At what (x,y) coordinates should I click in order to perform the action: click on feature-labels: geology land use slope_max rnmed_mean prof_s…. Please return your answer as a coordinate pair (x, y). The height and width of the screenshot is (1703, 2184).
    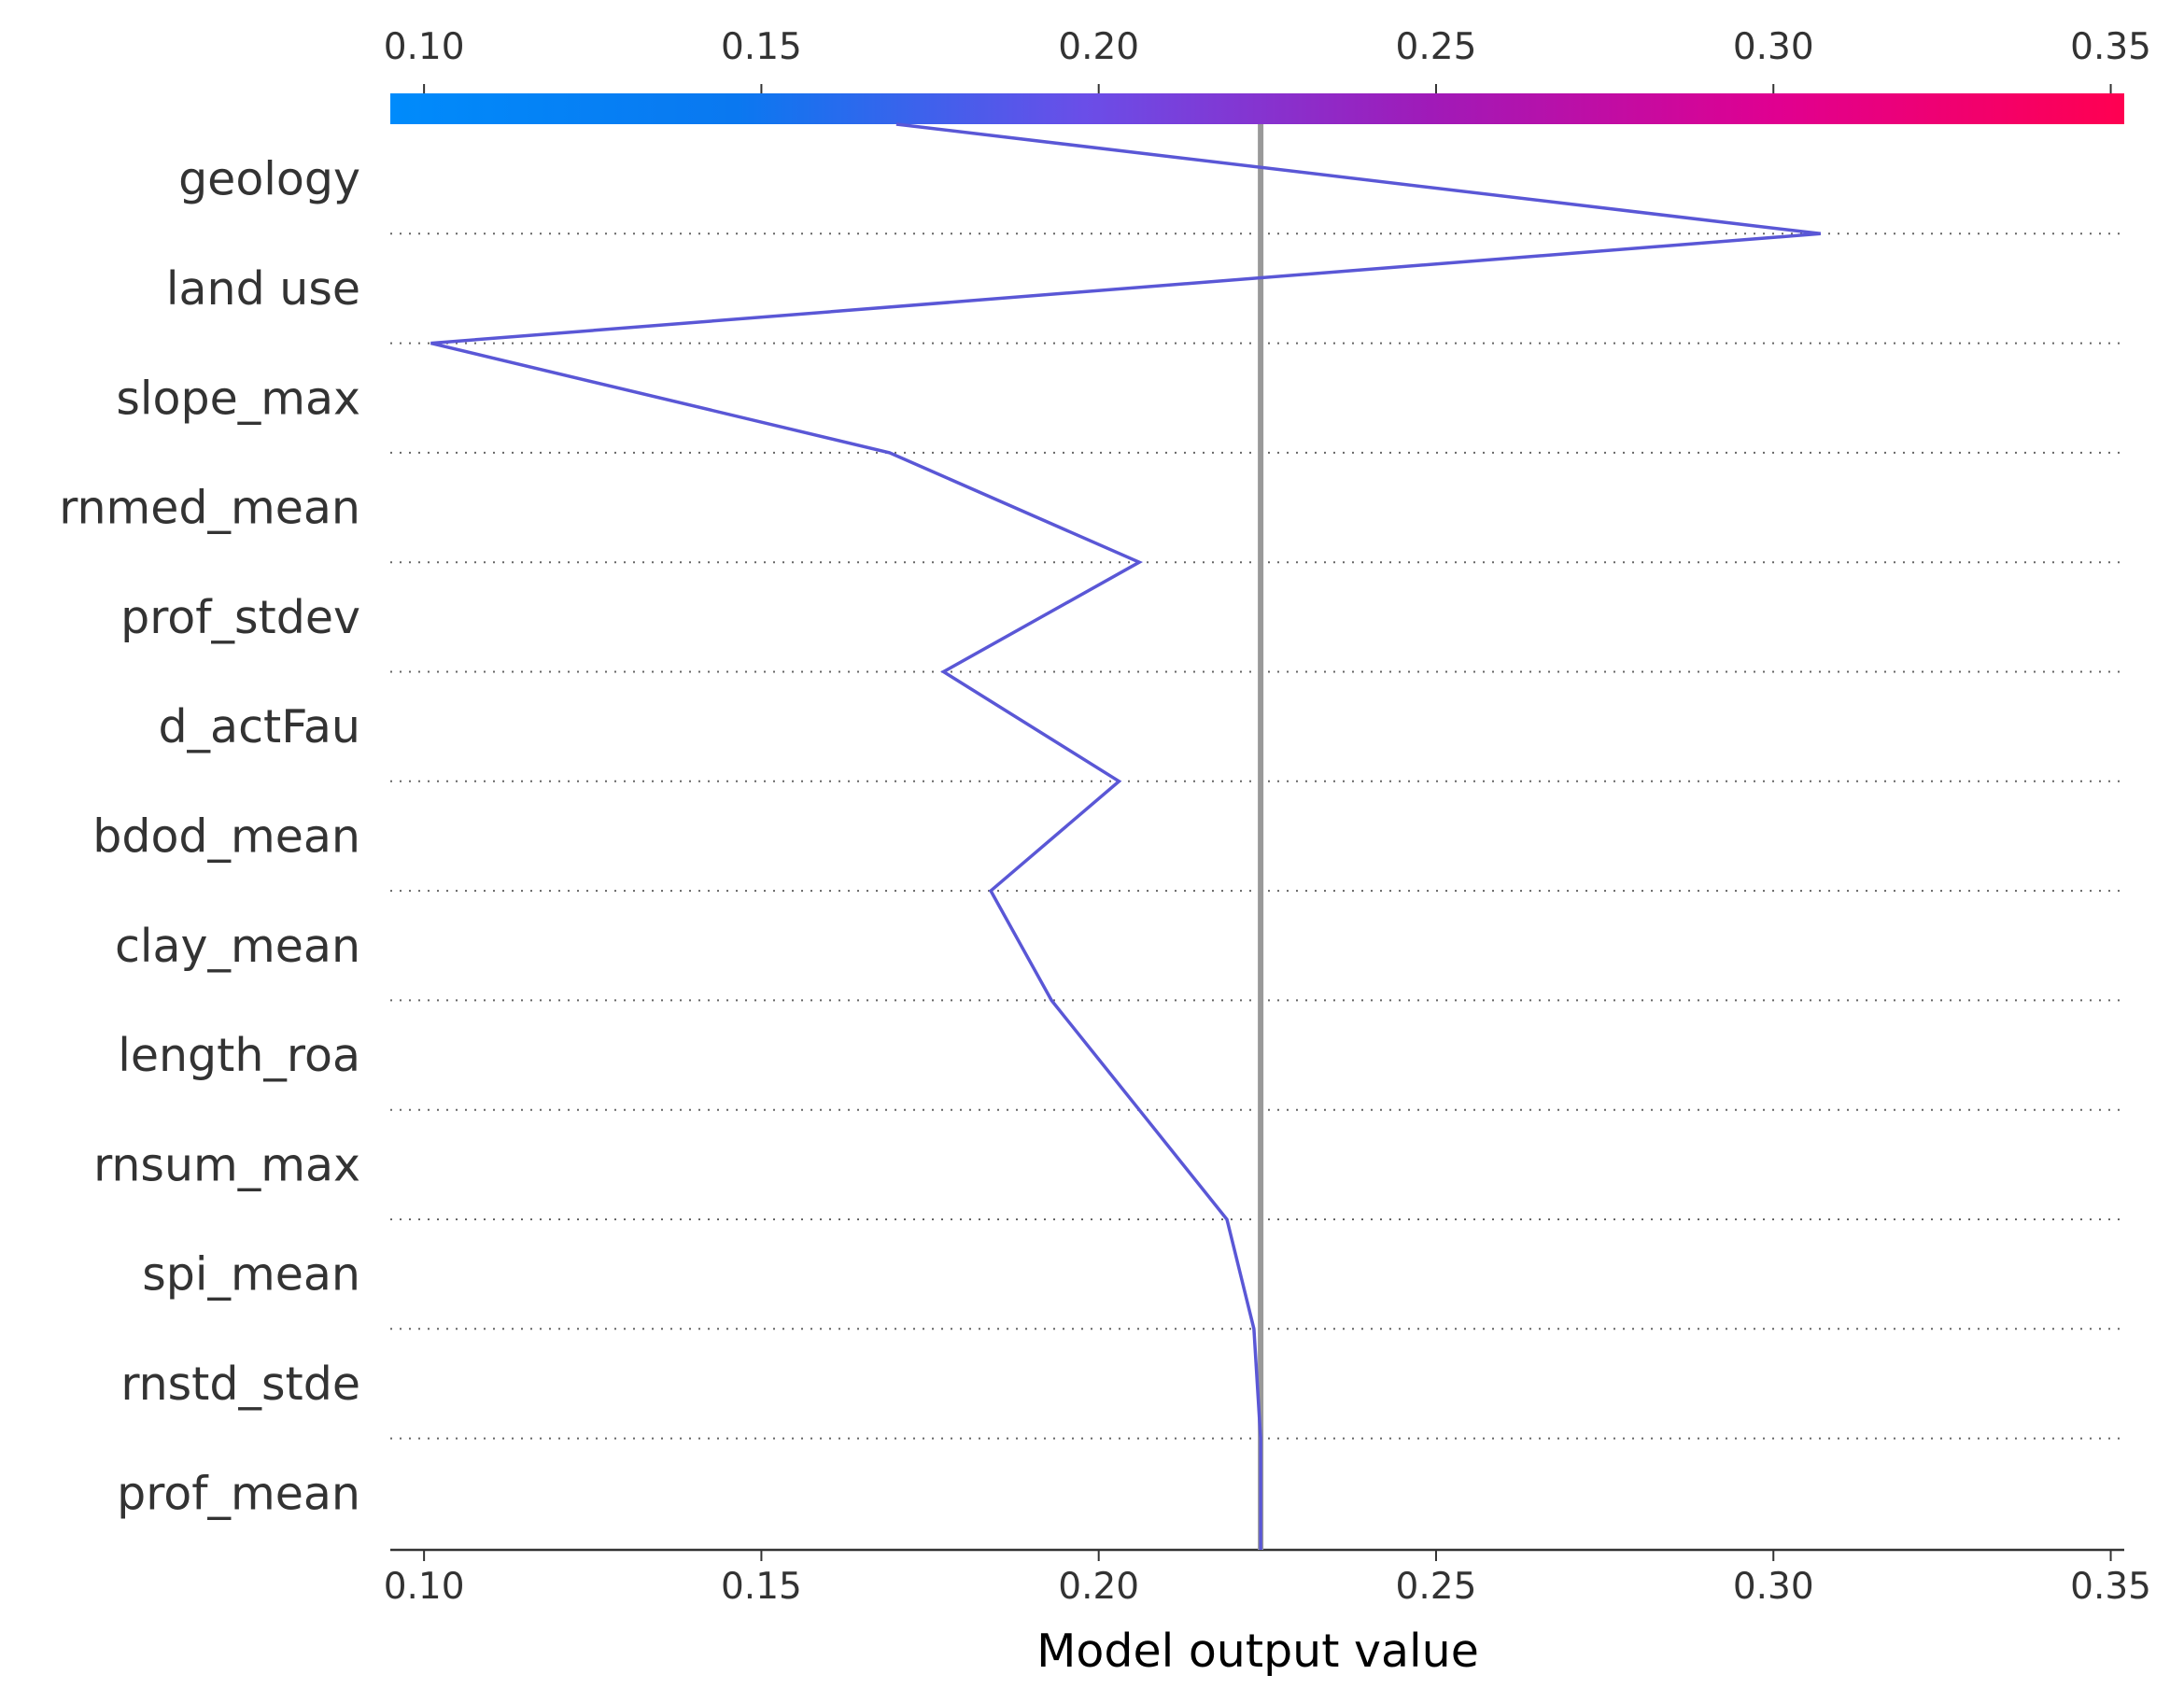
    Looking at the image, I should click on (209, 837).